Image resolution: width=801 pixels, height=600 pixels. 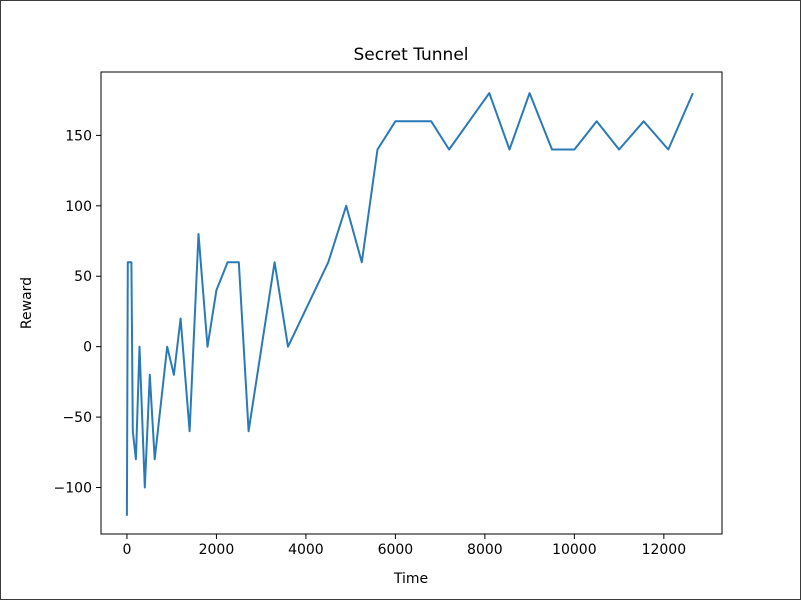 I want to click on x-tick-label: 12000, so click(x=664, y=550).